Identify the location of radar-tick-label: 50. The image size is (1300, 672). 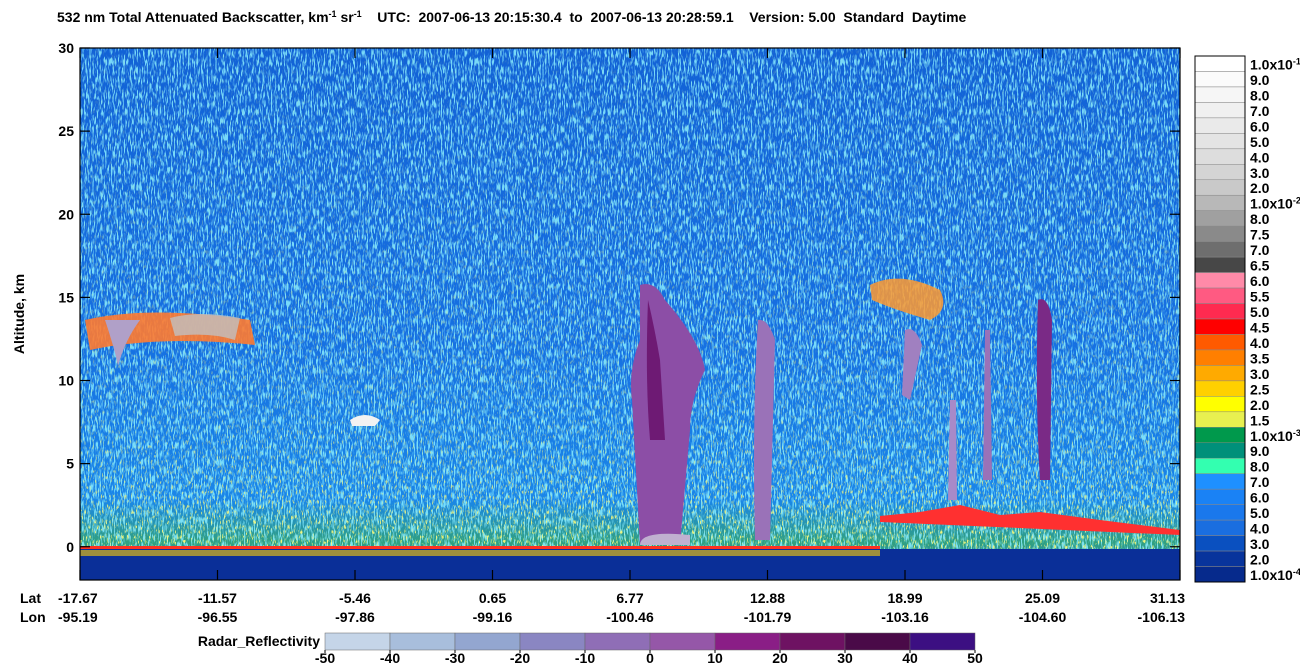
(975, 658).